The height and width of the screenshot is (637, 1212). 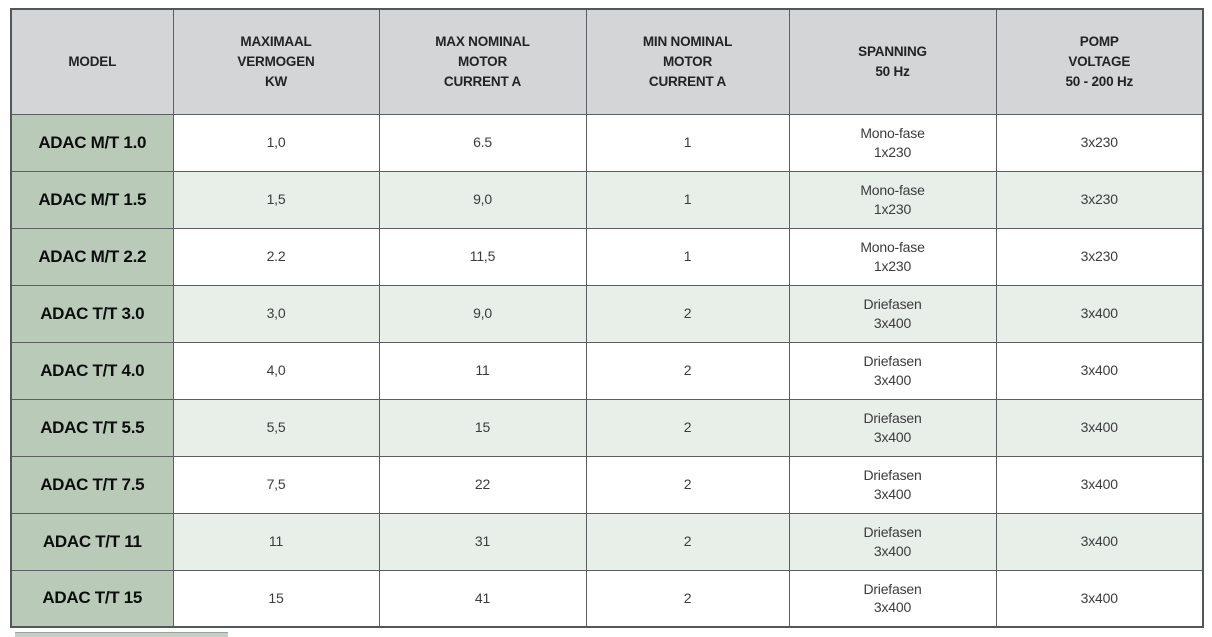 What do you see at coordinates (276, 142) in the screenshot?
I see `value-cell-max_vermogen_kw: 1,0` at bounding box center [276, 142].